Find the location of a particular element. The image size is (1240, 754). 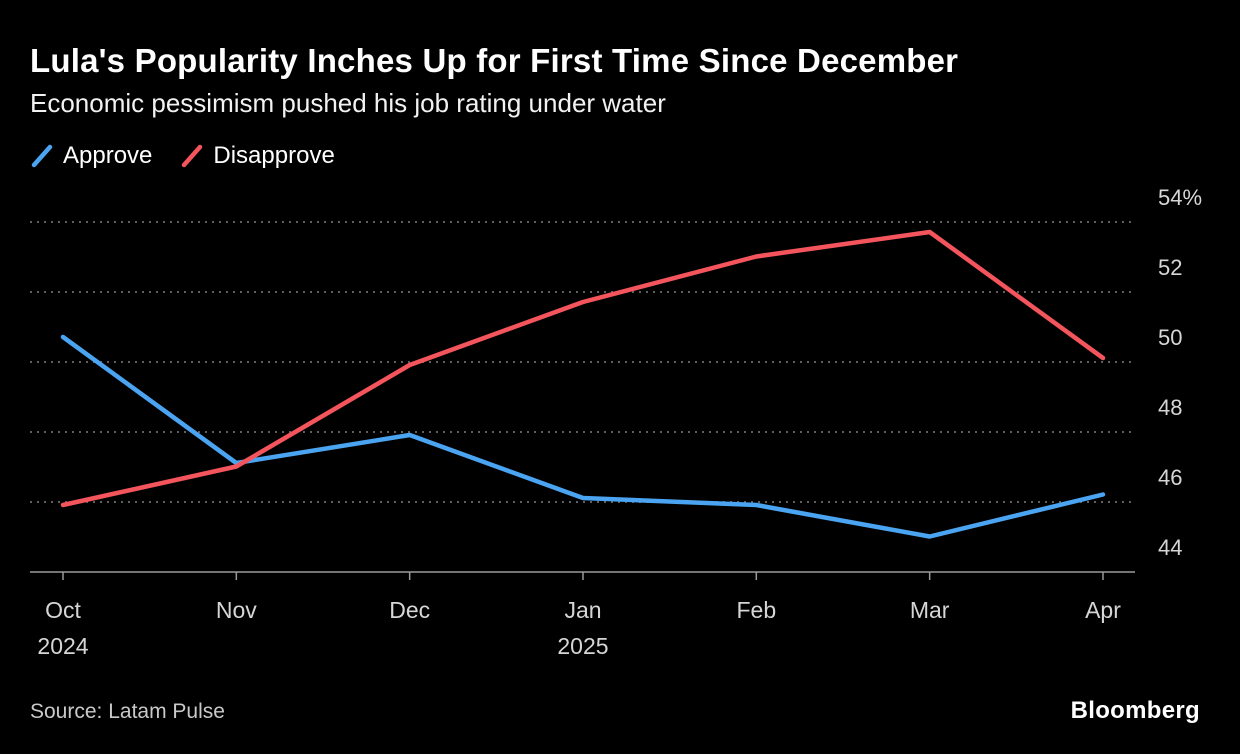

y-tick-label: 52 is located at coordinates (1170, 267).